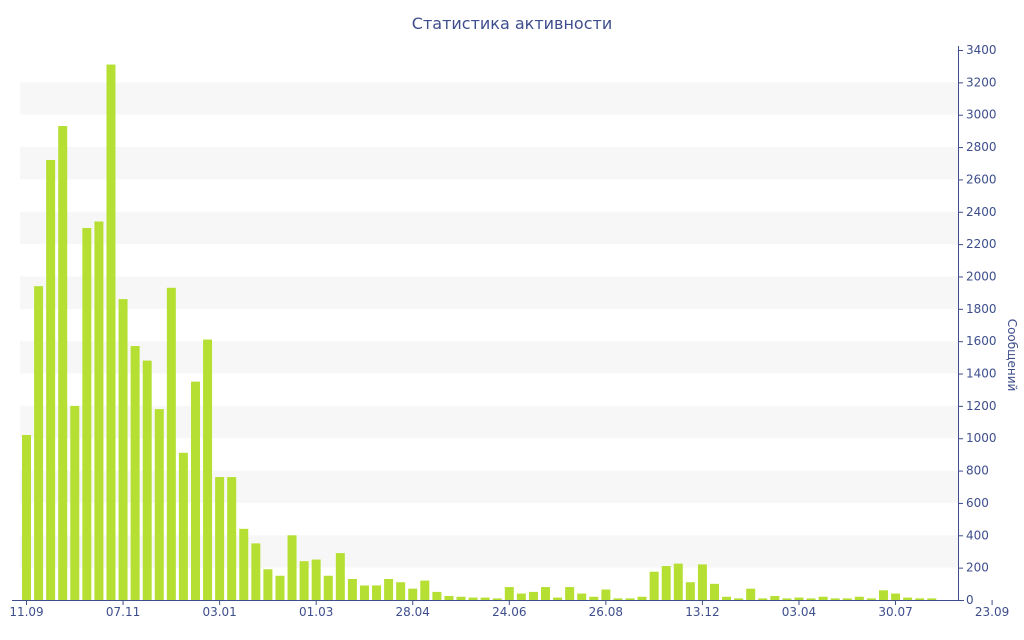 The height and width of the screenshot is (640, 1024). Describe the element at coordinates (970, 600) in the screenshot. I see `y-tick-label: 0` at that location.